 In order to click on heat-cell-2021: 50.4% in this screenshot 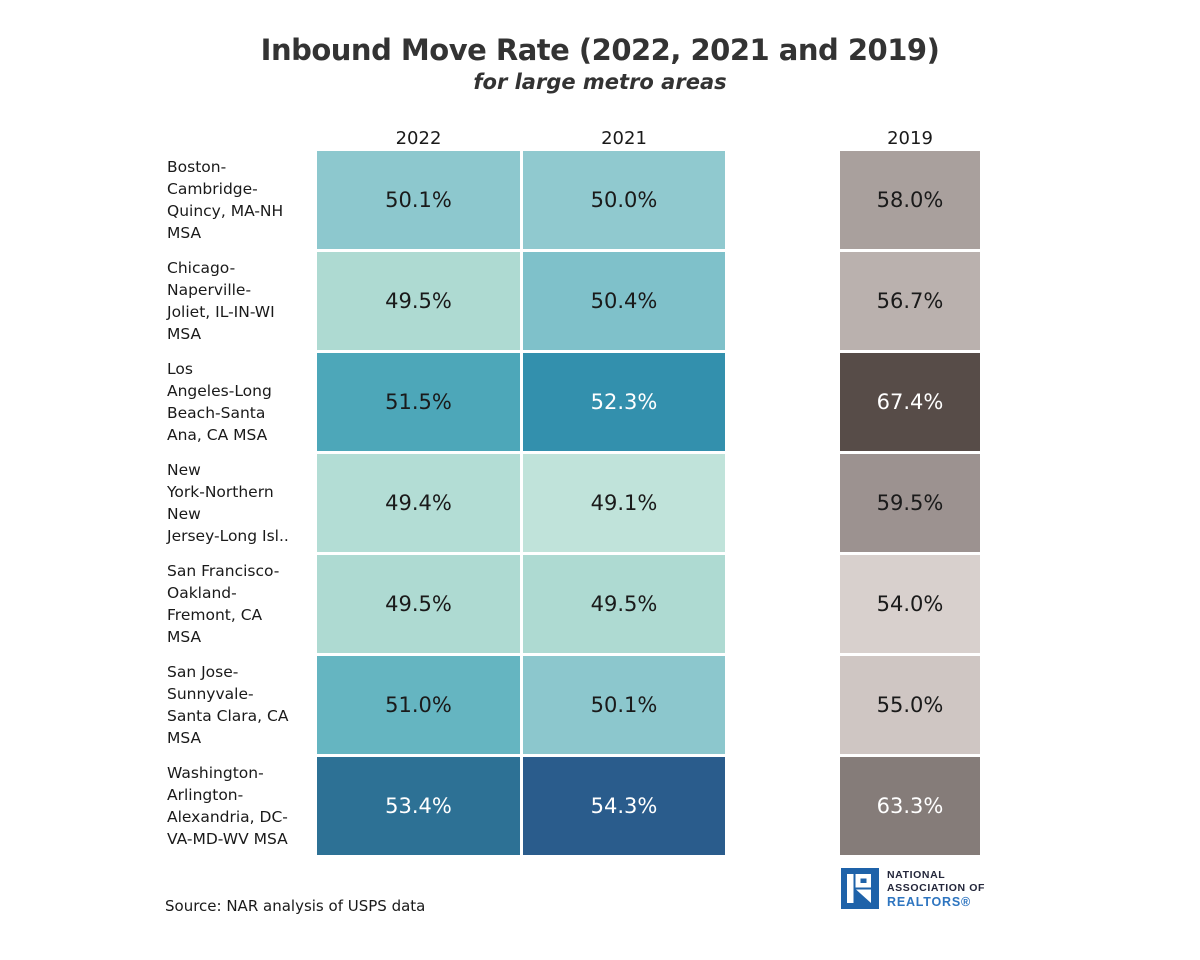, I will do `click(624, 301)`.